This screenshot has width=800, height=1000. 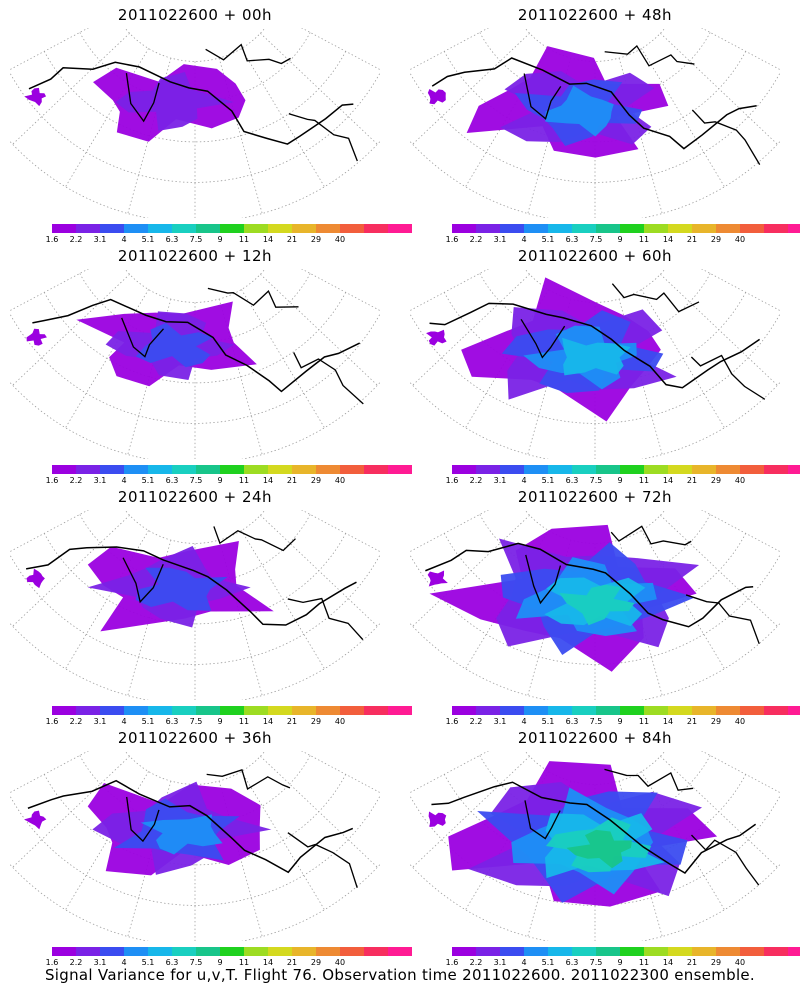 I want to click on colorbar-tick-label: 7.5, so click(x=196, y=962).